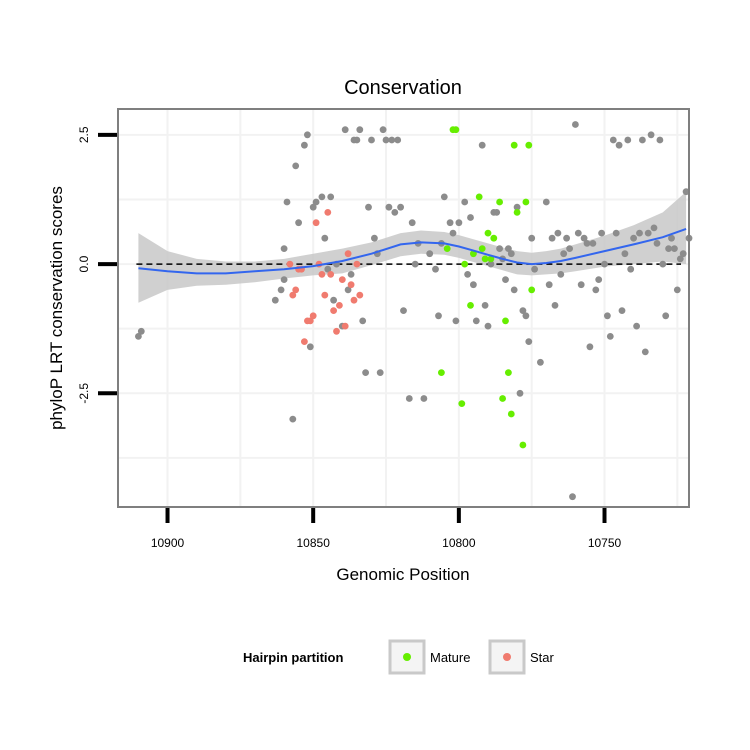  What do you see at coordinates (450, 657) in the screenshot?
I see `legend-label-mature: Mature` at bounding box center [450, 657].